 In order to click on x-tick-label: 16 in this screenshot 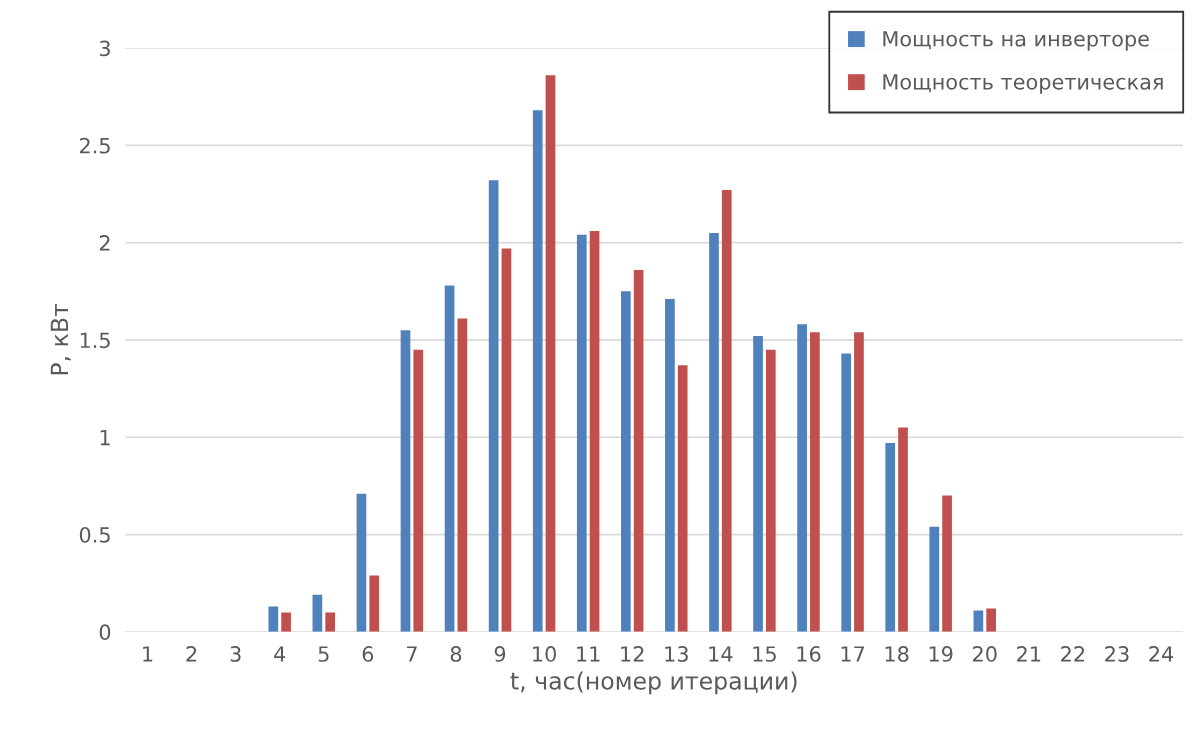, I will do `click(809, 654)`.